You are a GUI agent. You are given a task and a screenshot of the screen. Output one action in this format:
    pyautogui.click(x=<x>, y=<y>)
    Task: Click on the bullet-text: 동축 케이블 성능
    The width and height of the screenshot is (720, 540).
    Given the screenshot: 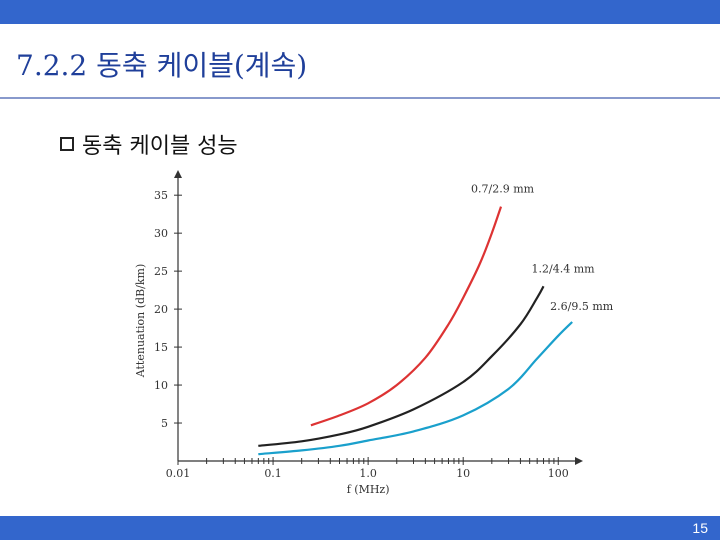 What is the action you would take?
    pyautogui.click(x=160, y=146)
    